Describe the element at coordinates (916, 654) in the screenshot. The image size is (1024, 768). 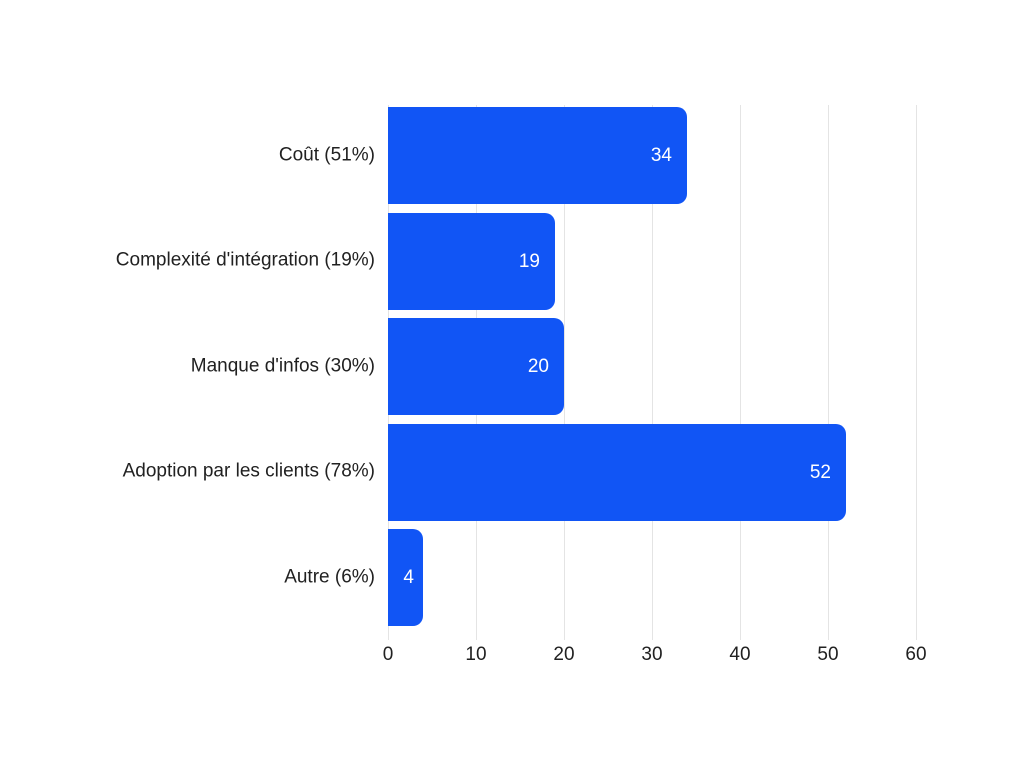
I see `x-tick-label: 60` at that location.